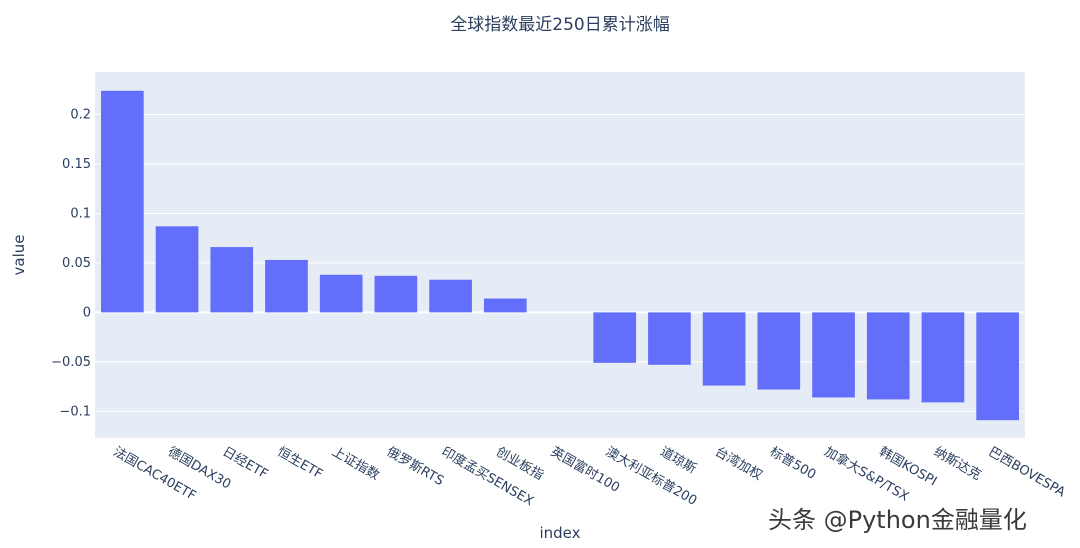 This screenshot has height=548, width=1080. I want to click on y-tick-label: −0.05, so click(71, 362).